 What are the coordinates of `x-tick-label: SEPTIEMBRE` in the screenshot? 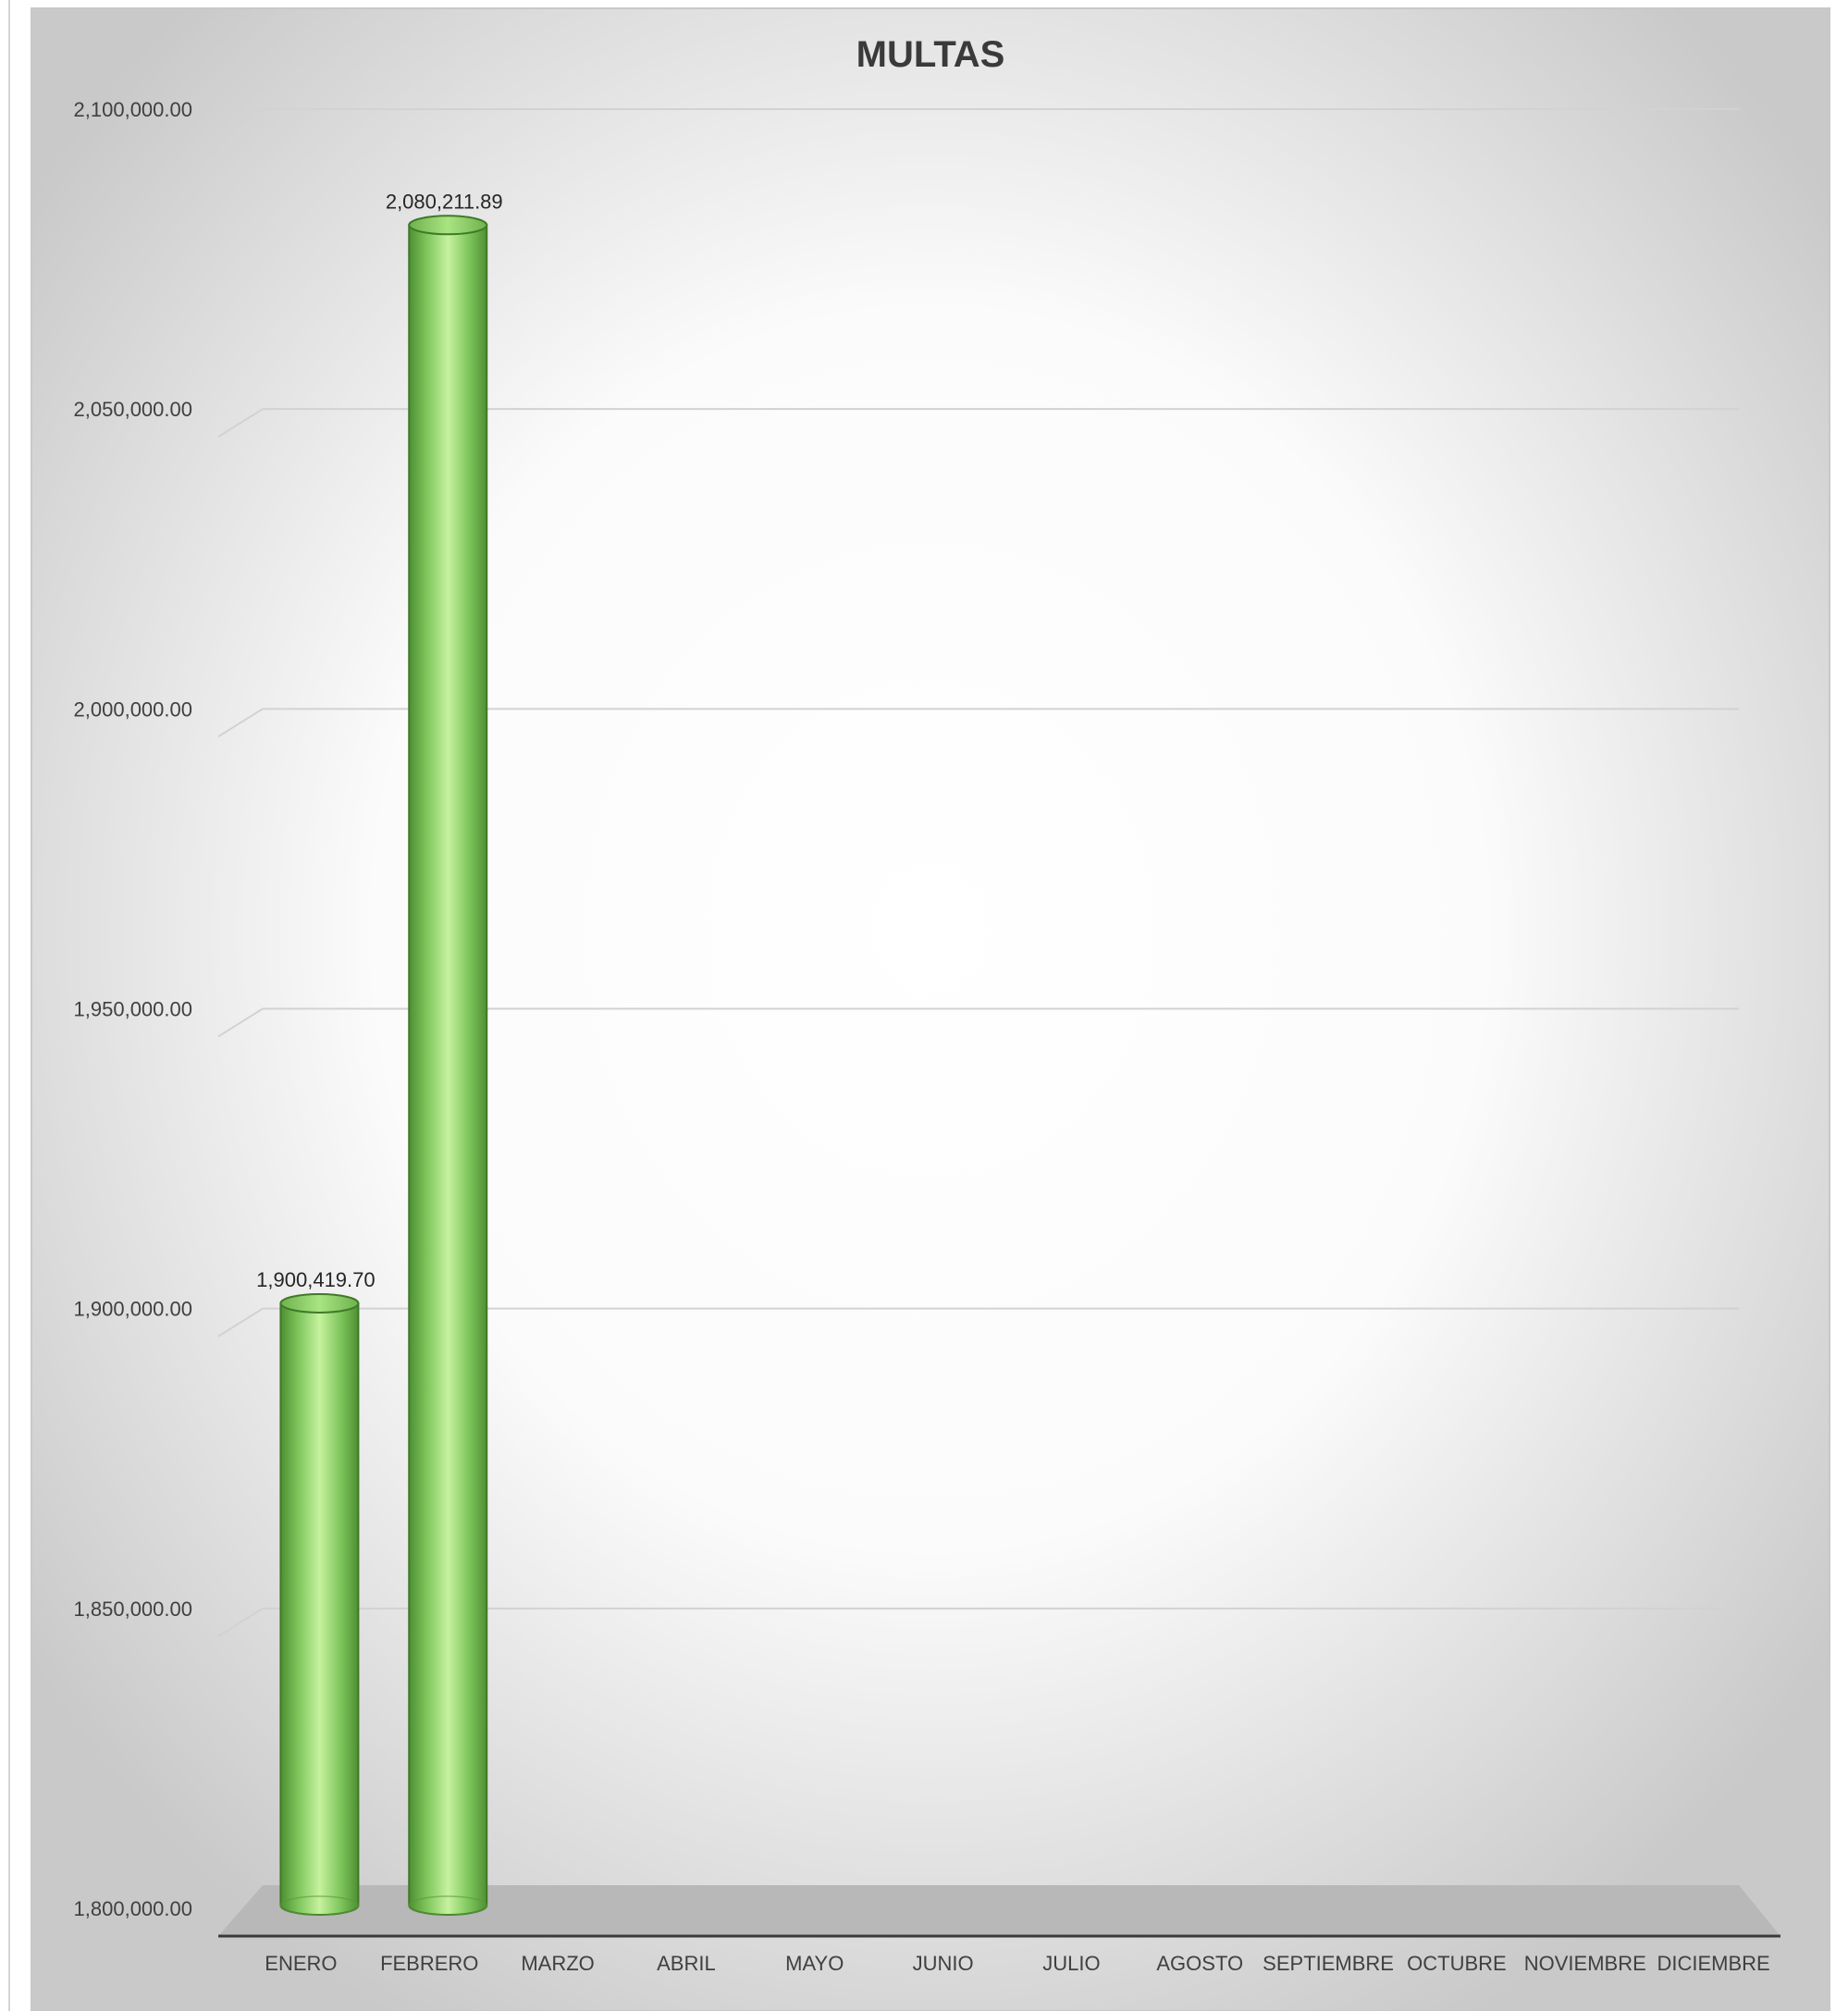 It's located at (1328, 1963).